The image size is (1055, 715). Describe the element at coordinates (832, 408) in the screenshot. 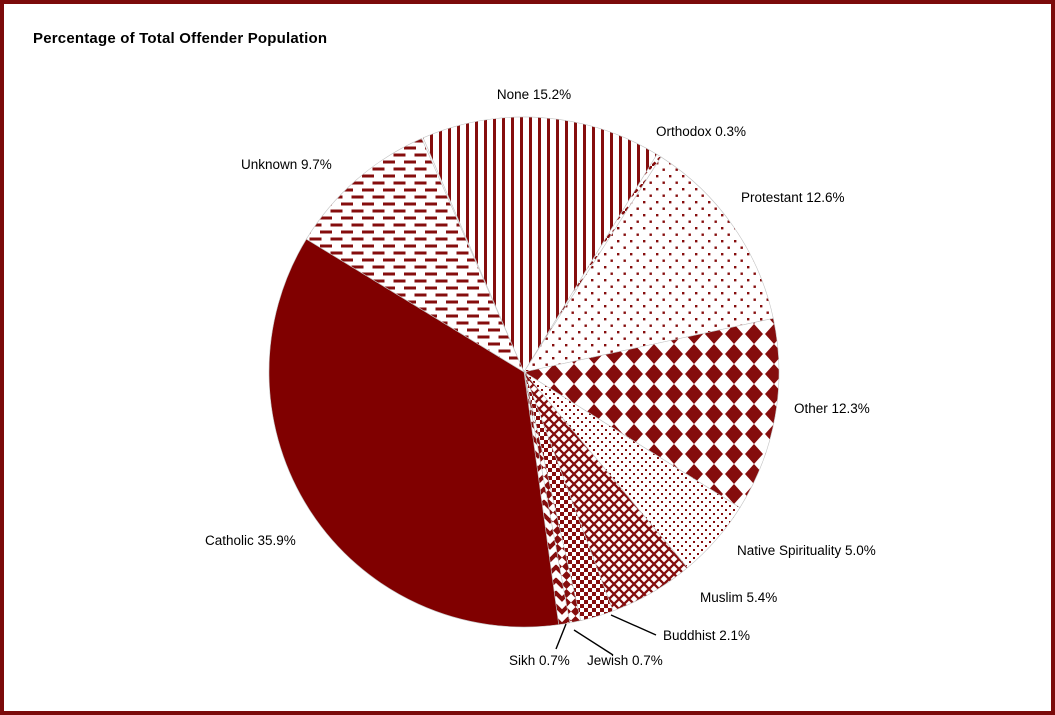

I see `slice-label-other: Other 12.3%` at that location.